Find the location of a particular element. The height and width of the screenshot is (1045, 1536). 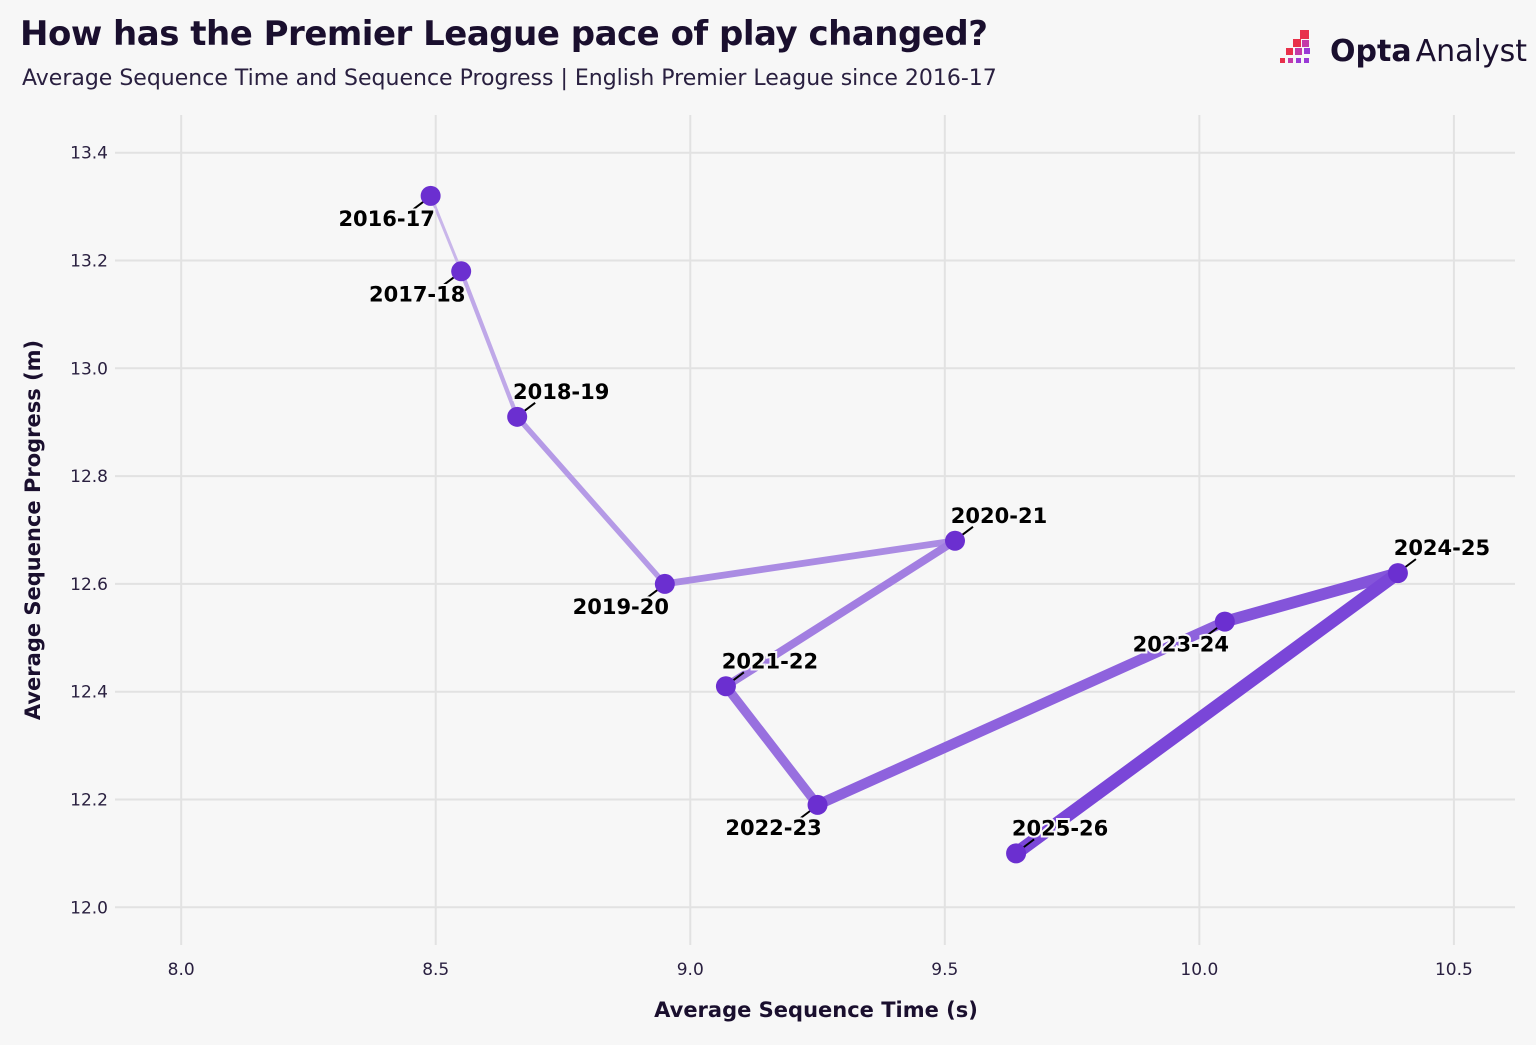

point-label: 2023-24 is located at coordinates (1181, 645).